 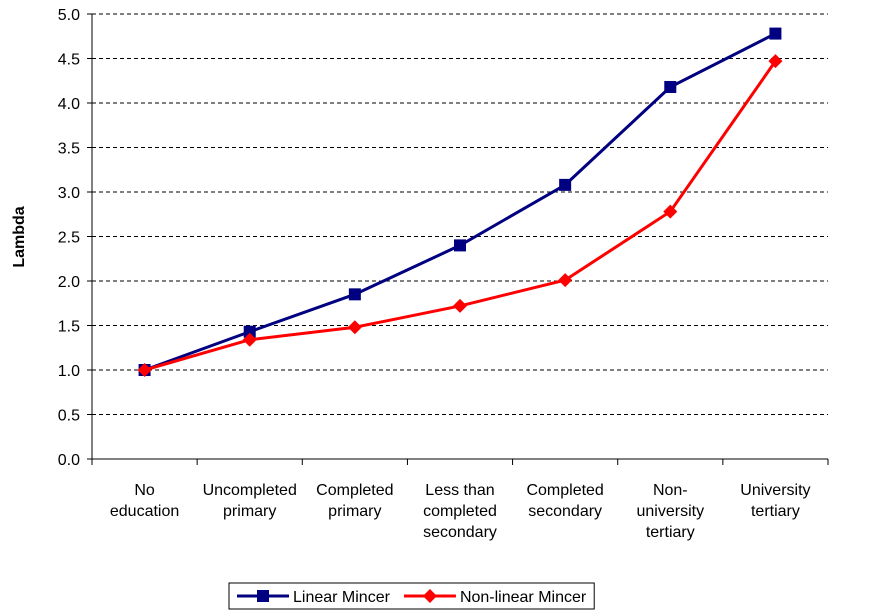 I want to click on y-tick-label: 5.0, so click(x=69, y=15).